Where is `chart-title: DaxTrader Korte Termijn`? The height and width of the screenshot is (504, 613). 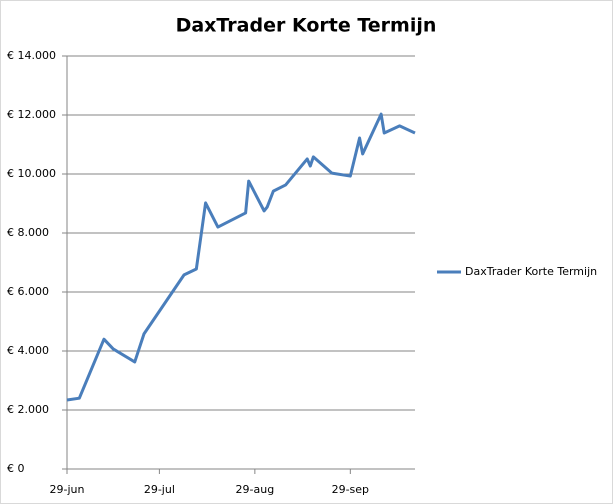 chart-title: DaxTrader Korte Termijn is located at coordinates (306, 26).